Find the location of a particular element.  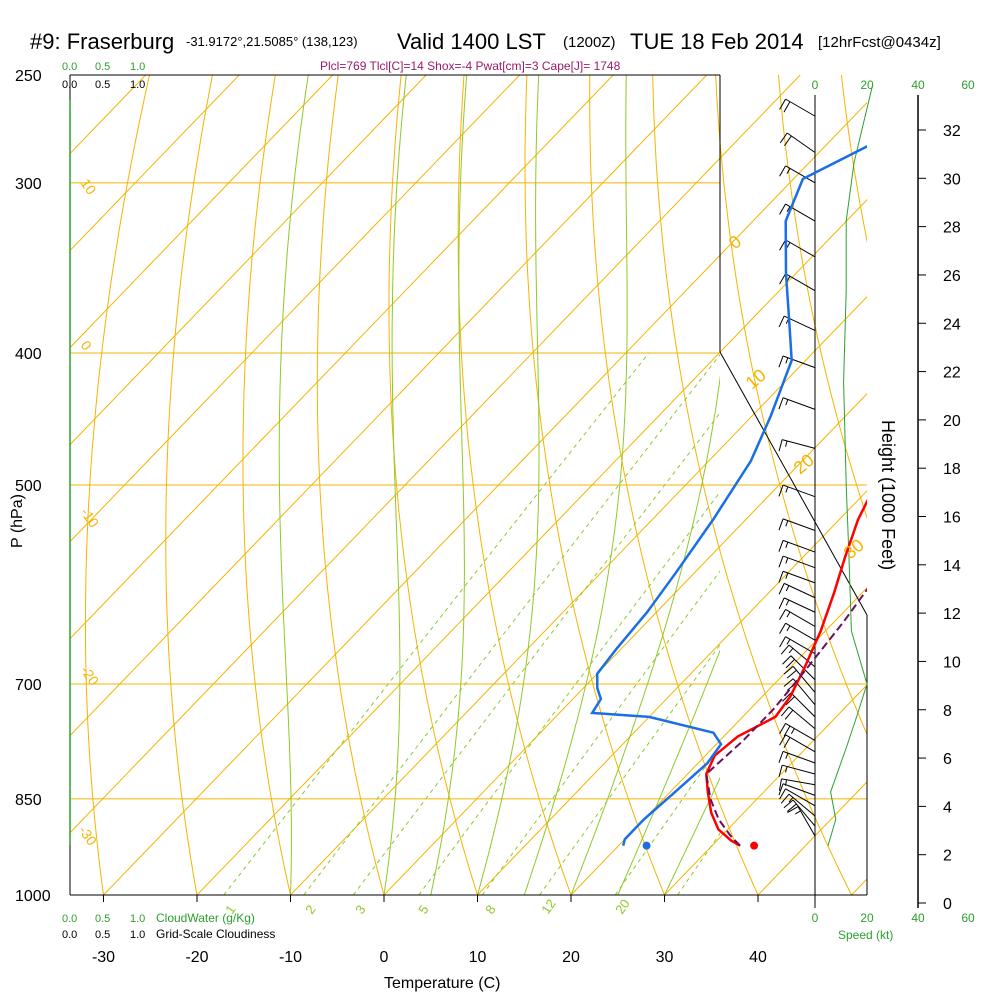

dry-adiabat-label: 10 is located at coordinates (756, 379).